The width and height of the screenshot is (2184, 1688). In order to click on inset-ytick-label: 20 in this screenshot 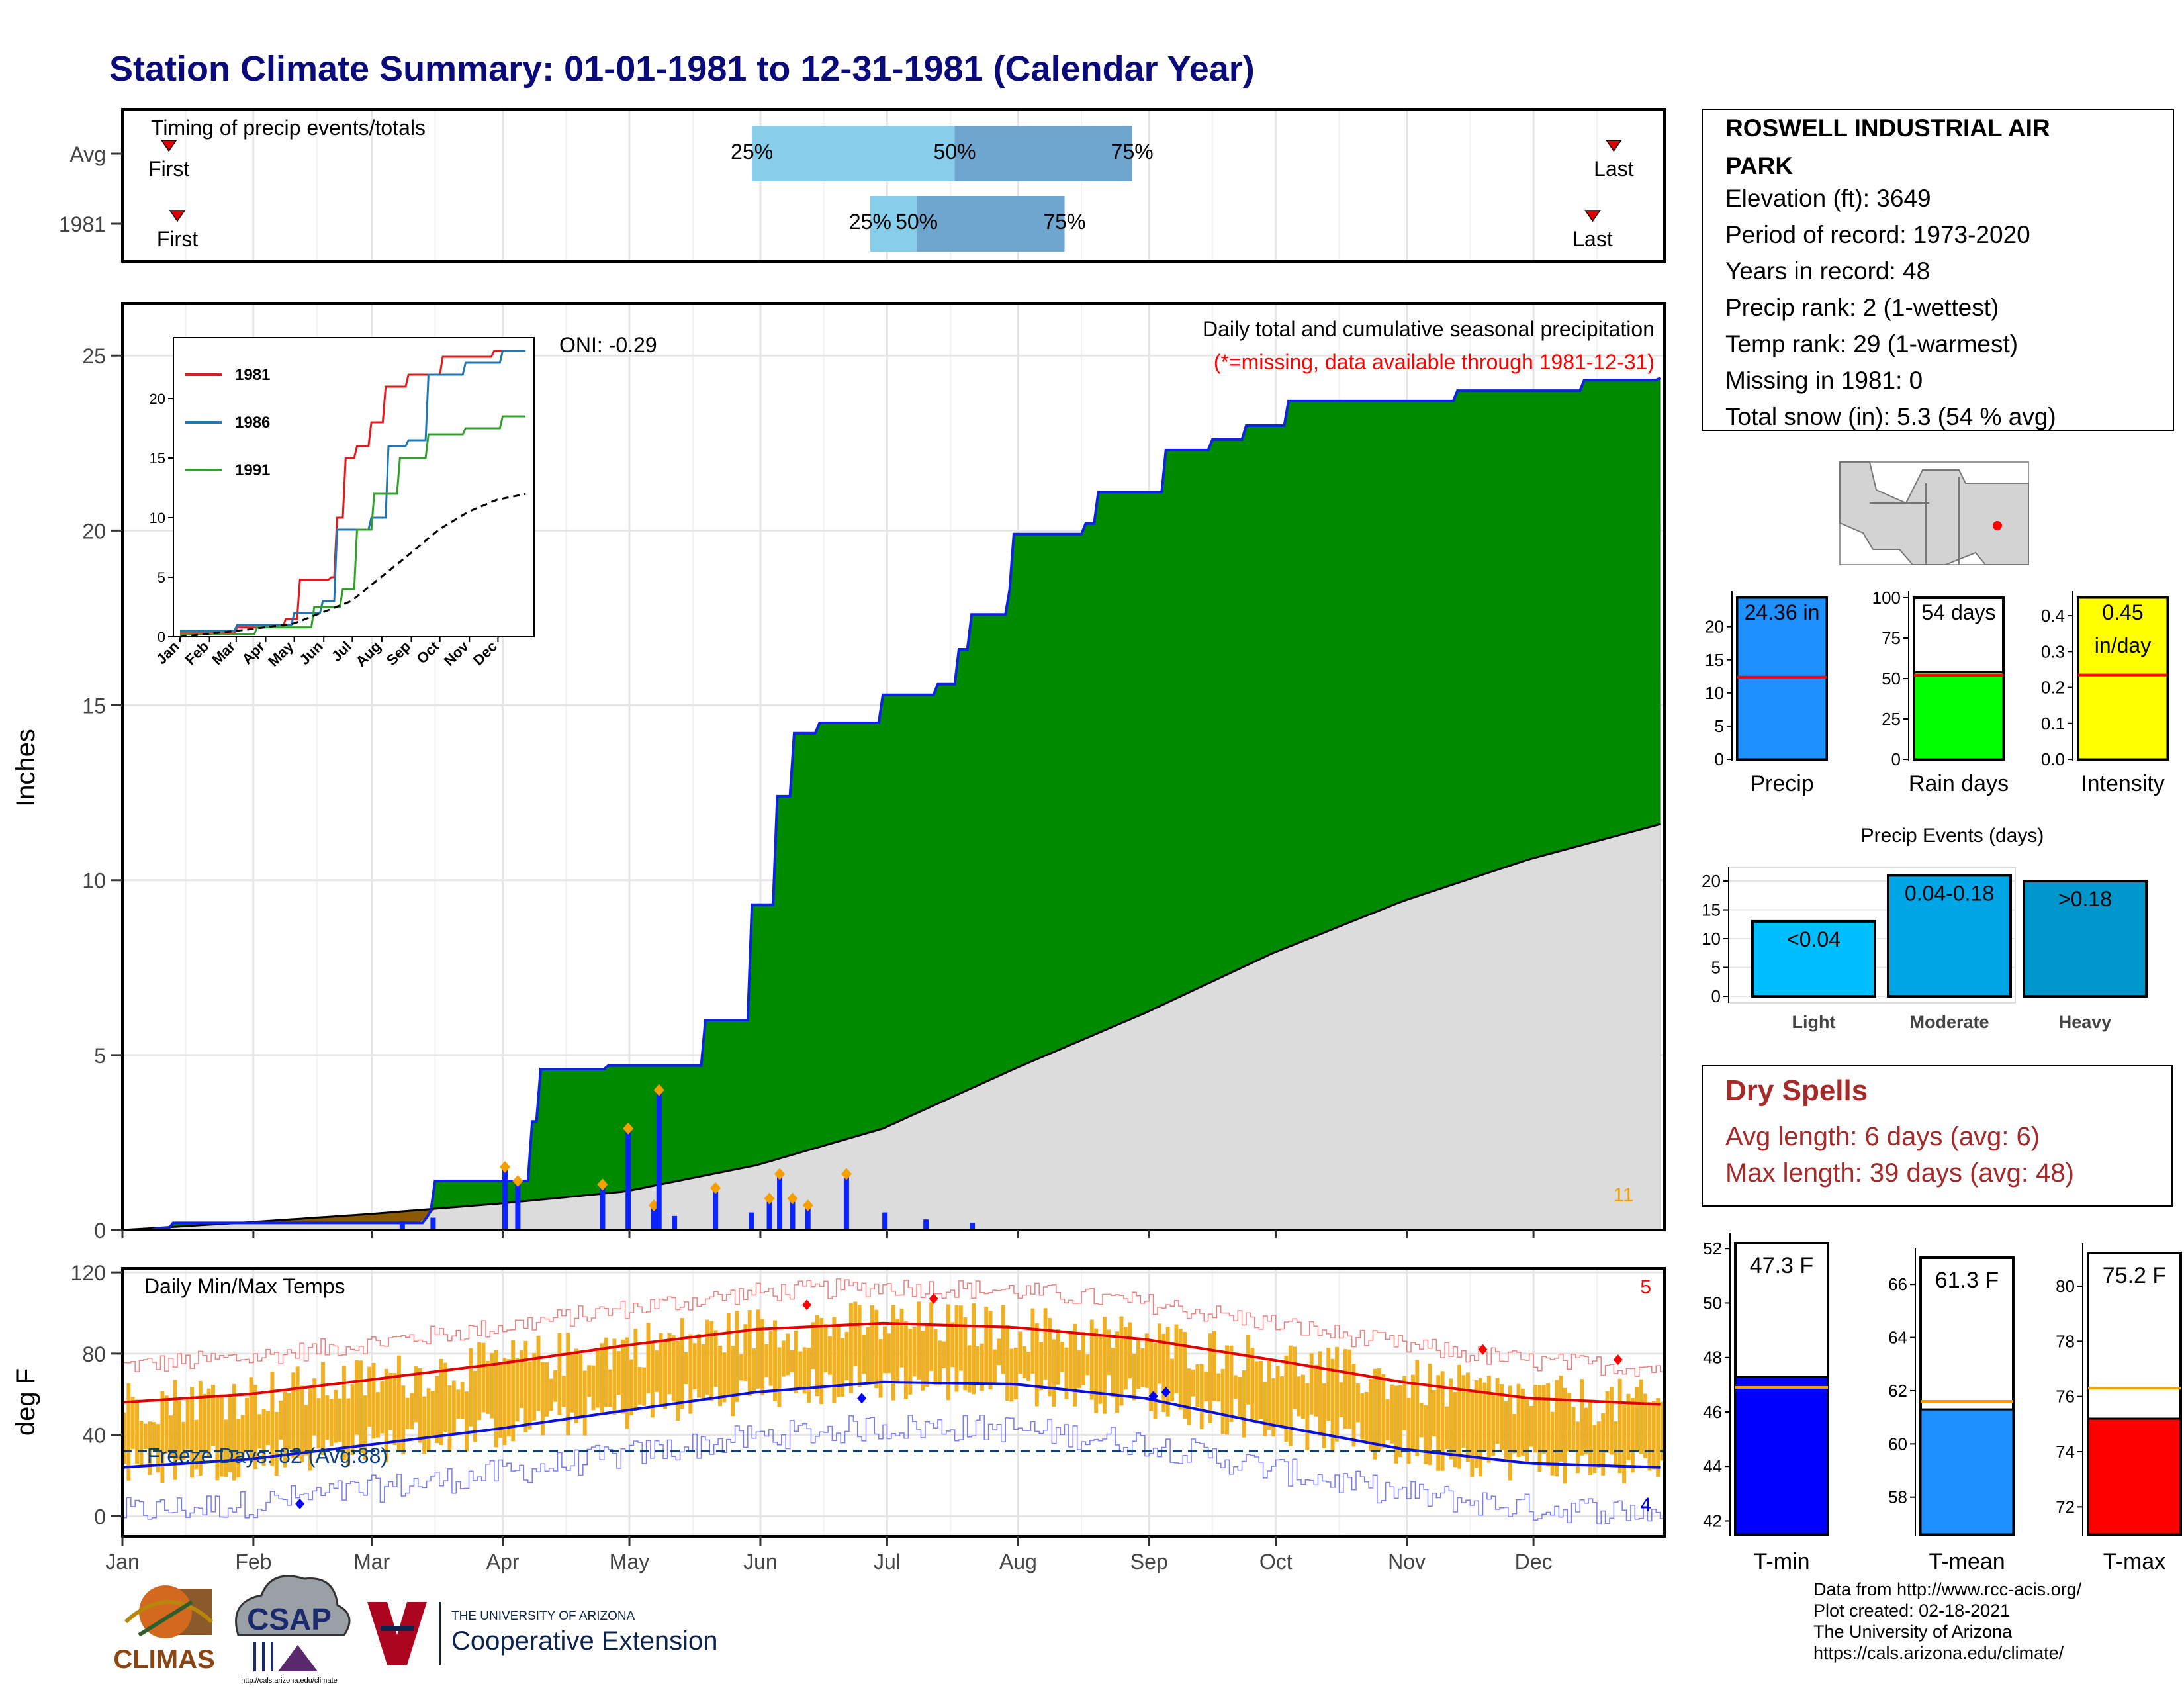, I will do `click(157, 399)`.